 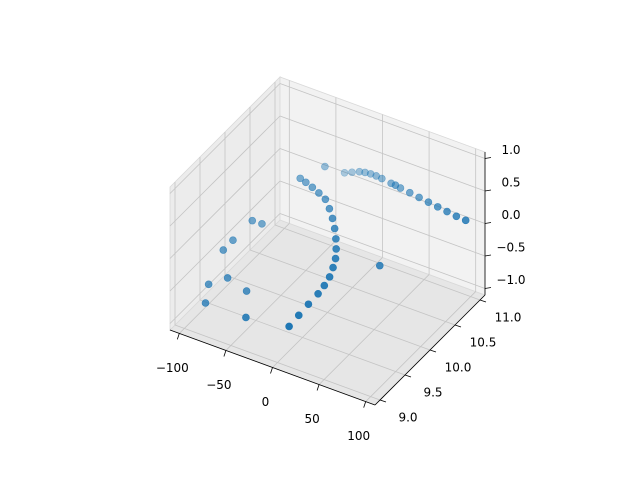 I want to click on z-tick-label: 0.5, so click(x=510, y=183).